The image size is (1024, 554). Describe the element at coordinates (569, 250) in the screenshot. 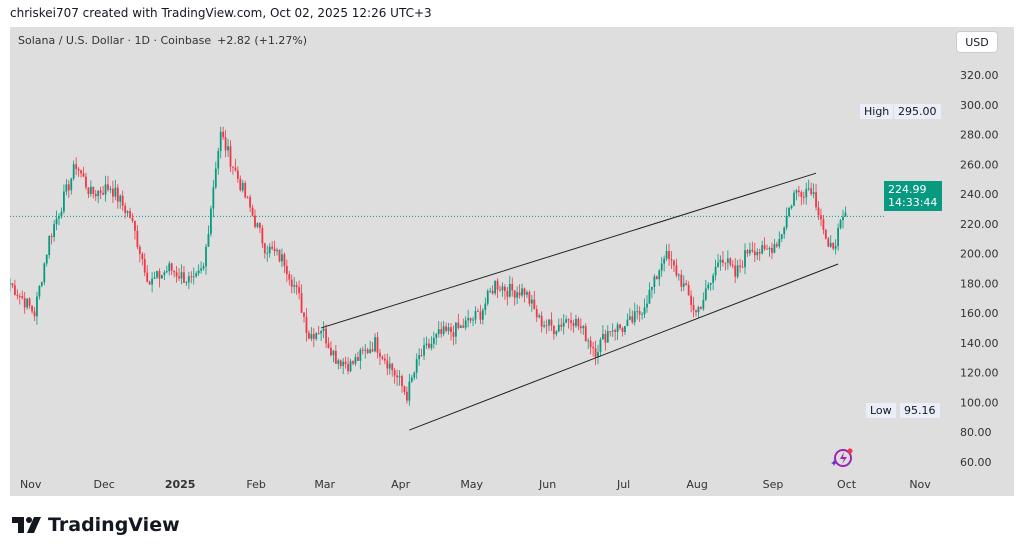

I see `channel-upper-line` at that location.